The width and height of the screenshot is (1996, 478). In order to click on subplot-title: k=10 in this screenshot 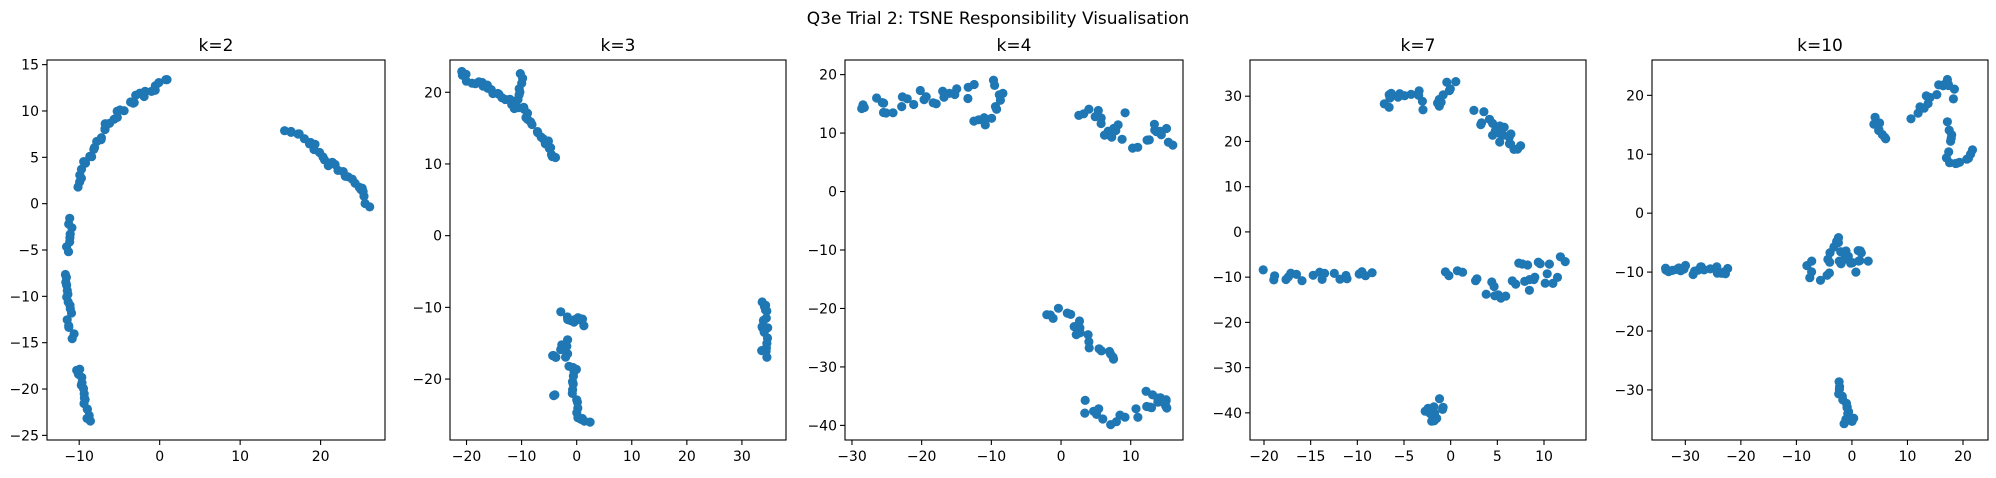, I will do `click(1820, 46)`.